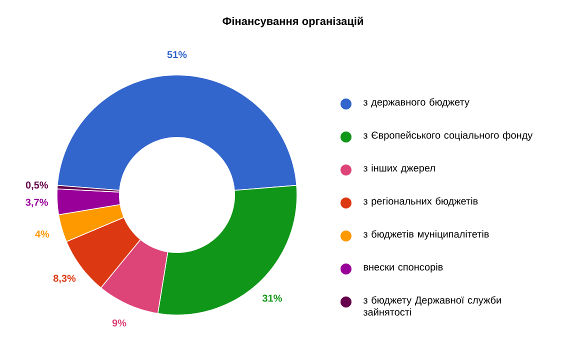 The width and height of the screenshot is (587, 338). What do you see at coordinates (272, 298) in the screenshot?
I see `data-label: 31%` at bounding box center [272, 298].